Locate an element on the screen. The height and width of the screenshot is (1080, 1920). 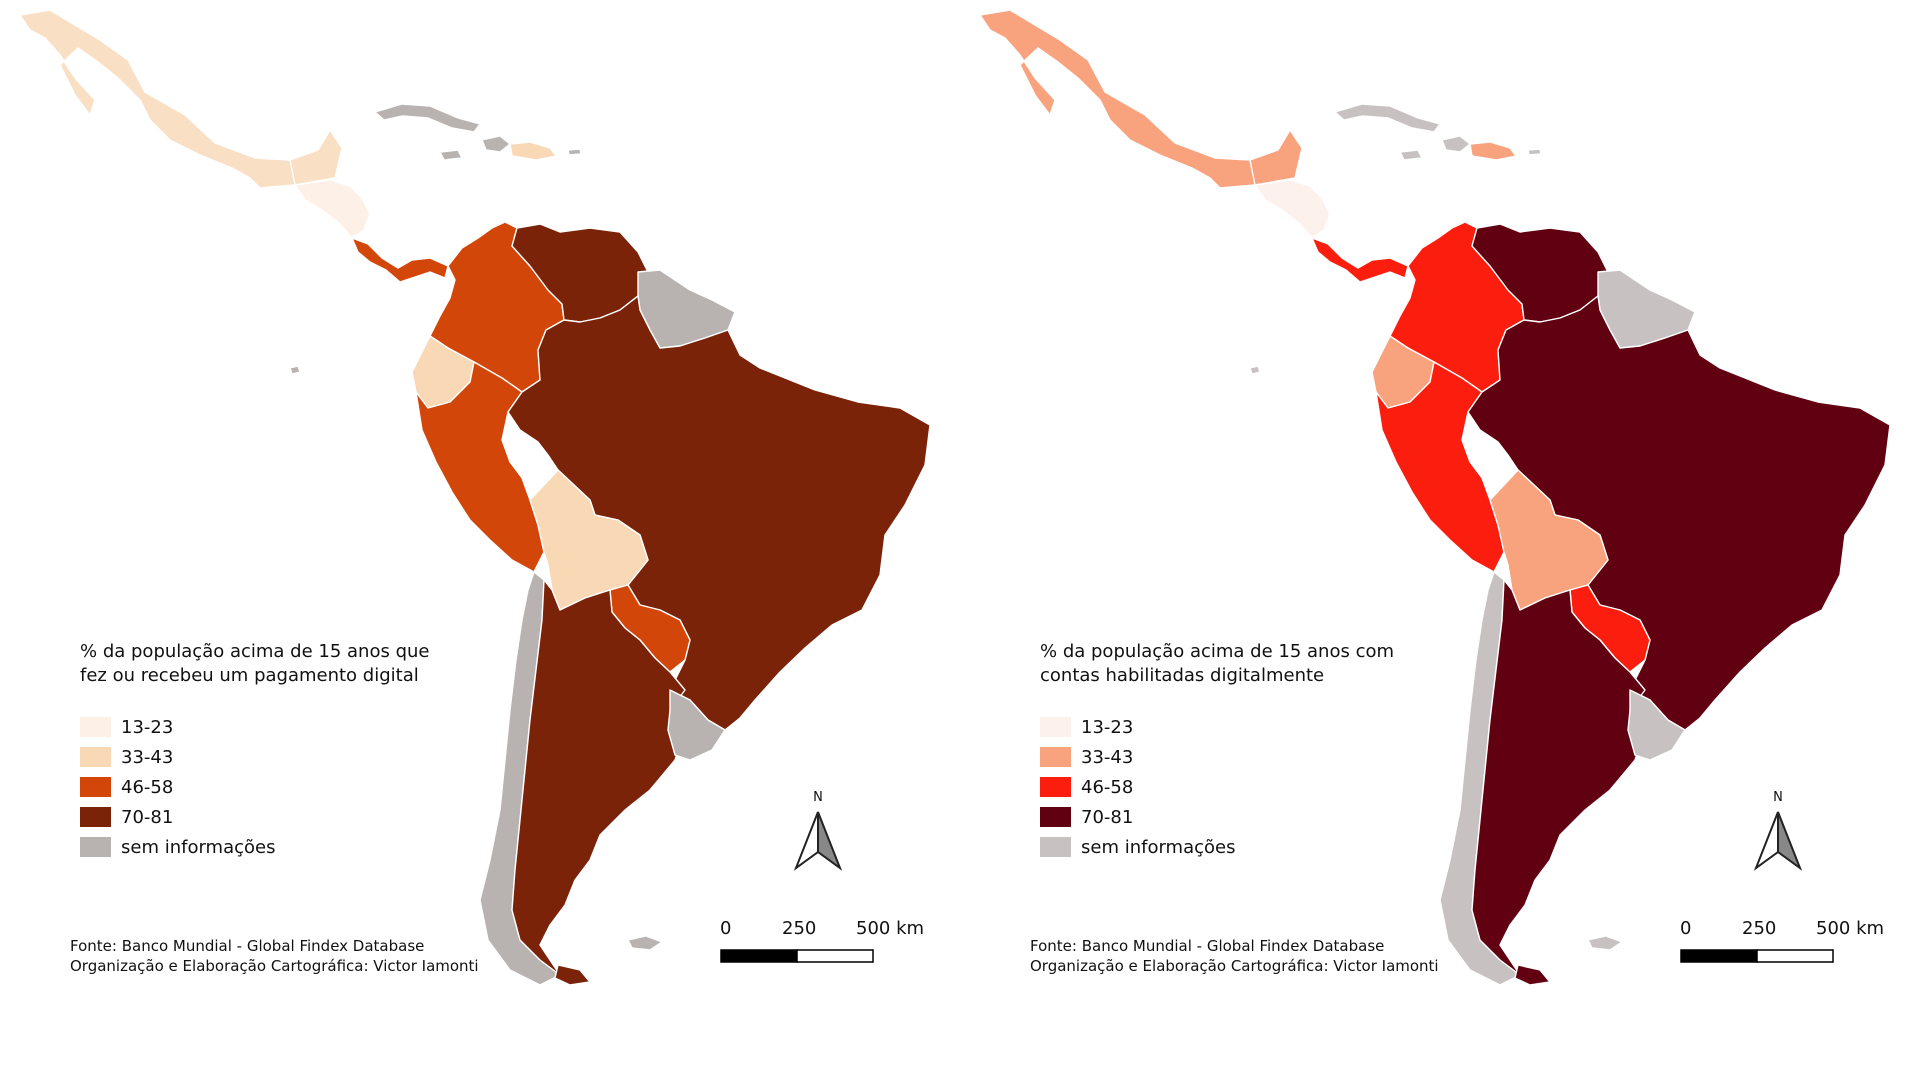
legend-title-line2: contas habilitadas digitalmente is located at coordinates (1182, 675).